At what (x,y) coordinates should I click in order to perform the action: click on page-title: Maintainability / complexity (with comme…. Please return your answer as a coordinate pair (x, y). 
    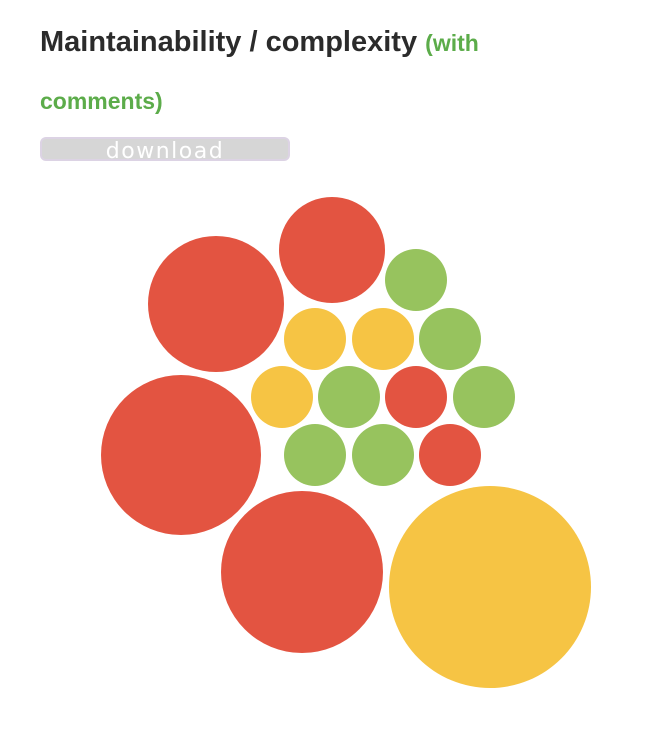
    Looking at the image, I should click on (320, 72).